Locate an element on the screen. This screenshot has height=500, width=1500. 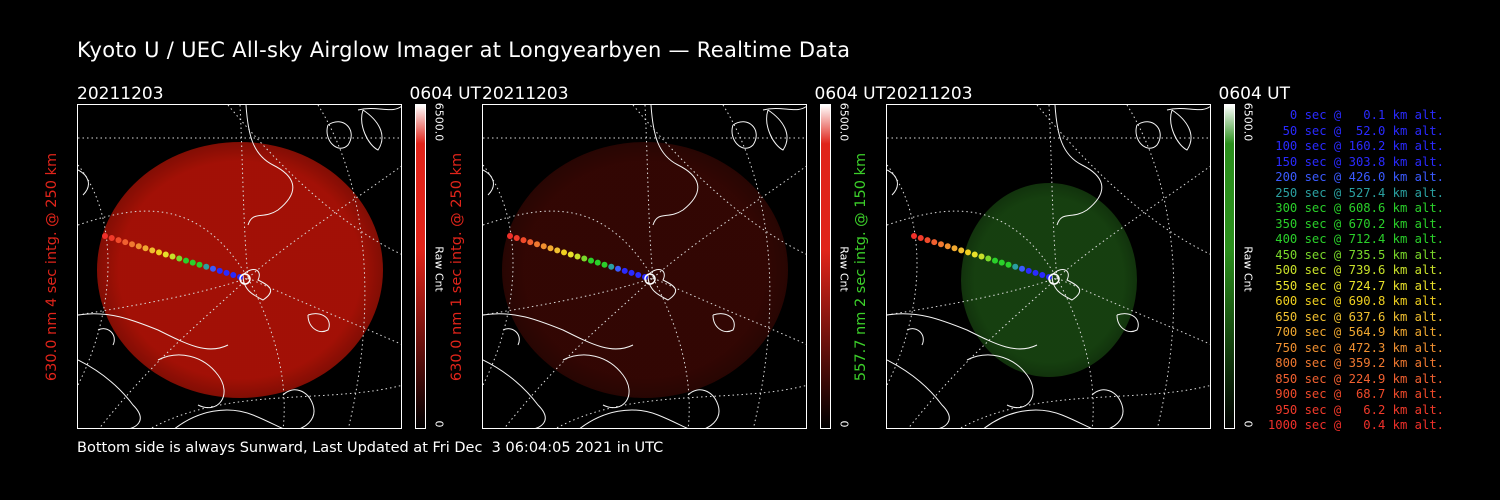
legend-entry: 900 sec @ 68.7 km alt. is located at coordinates (1359, 394).